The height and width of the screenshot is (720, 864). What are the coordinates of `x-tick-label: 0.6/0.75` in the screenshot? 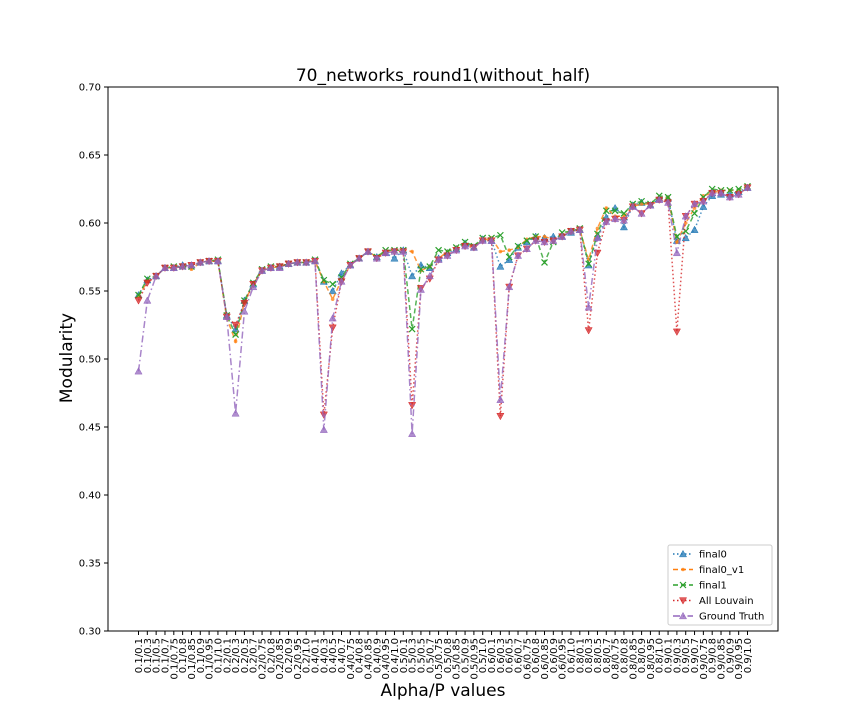 It's located at (527, 659).